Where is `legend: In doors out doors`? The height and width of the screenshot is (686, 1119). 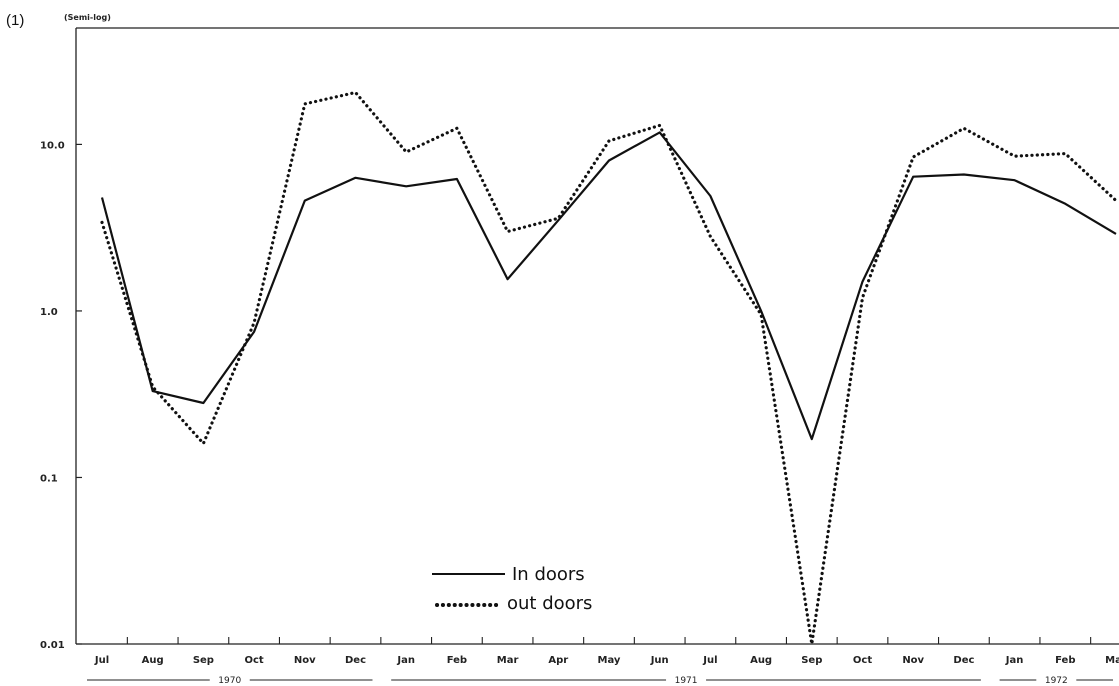 legend: In doors out doors is located at coordinates (512, 589).